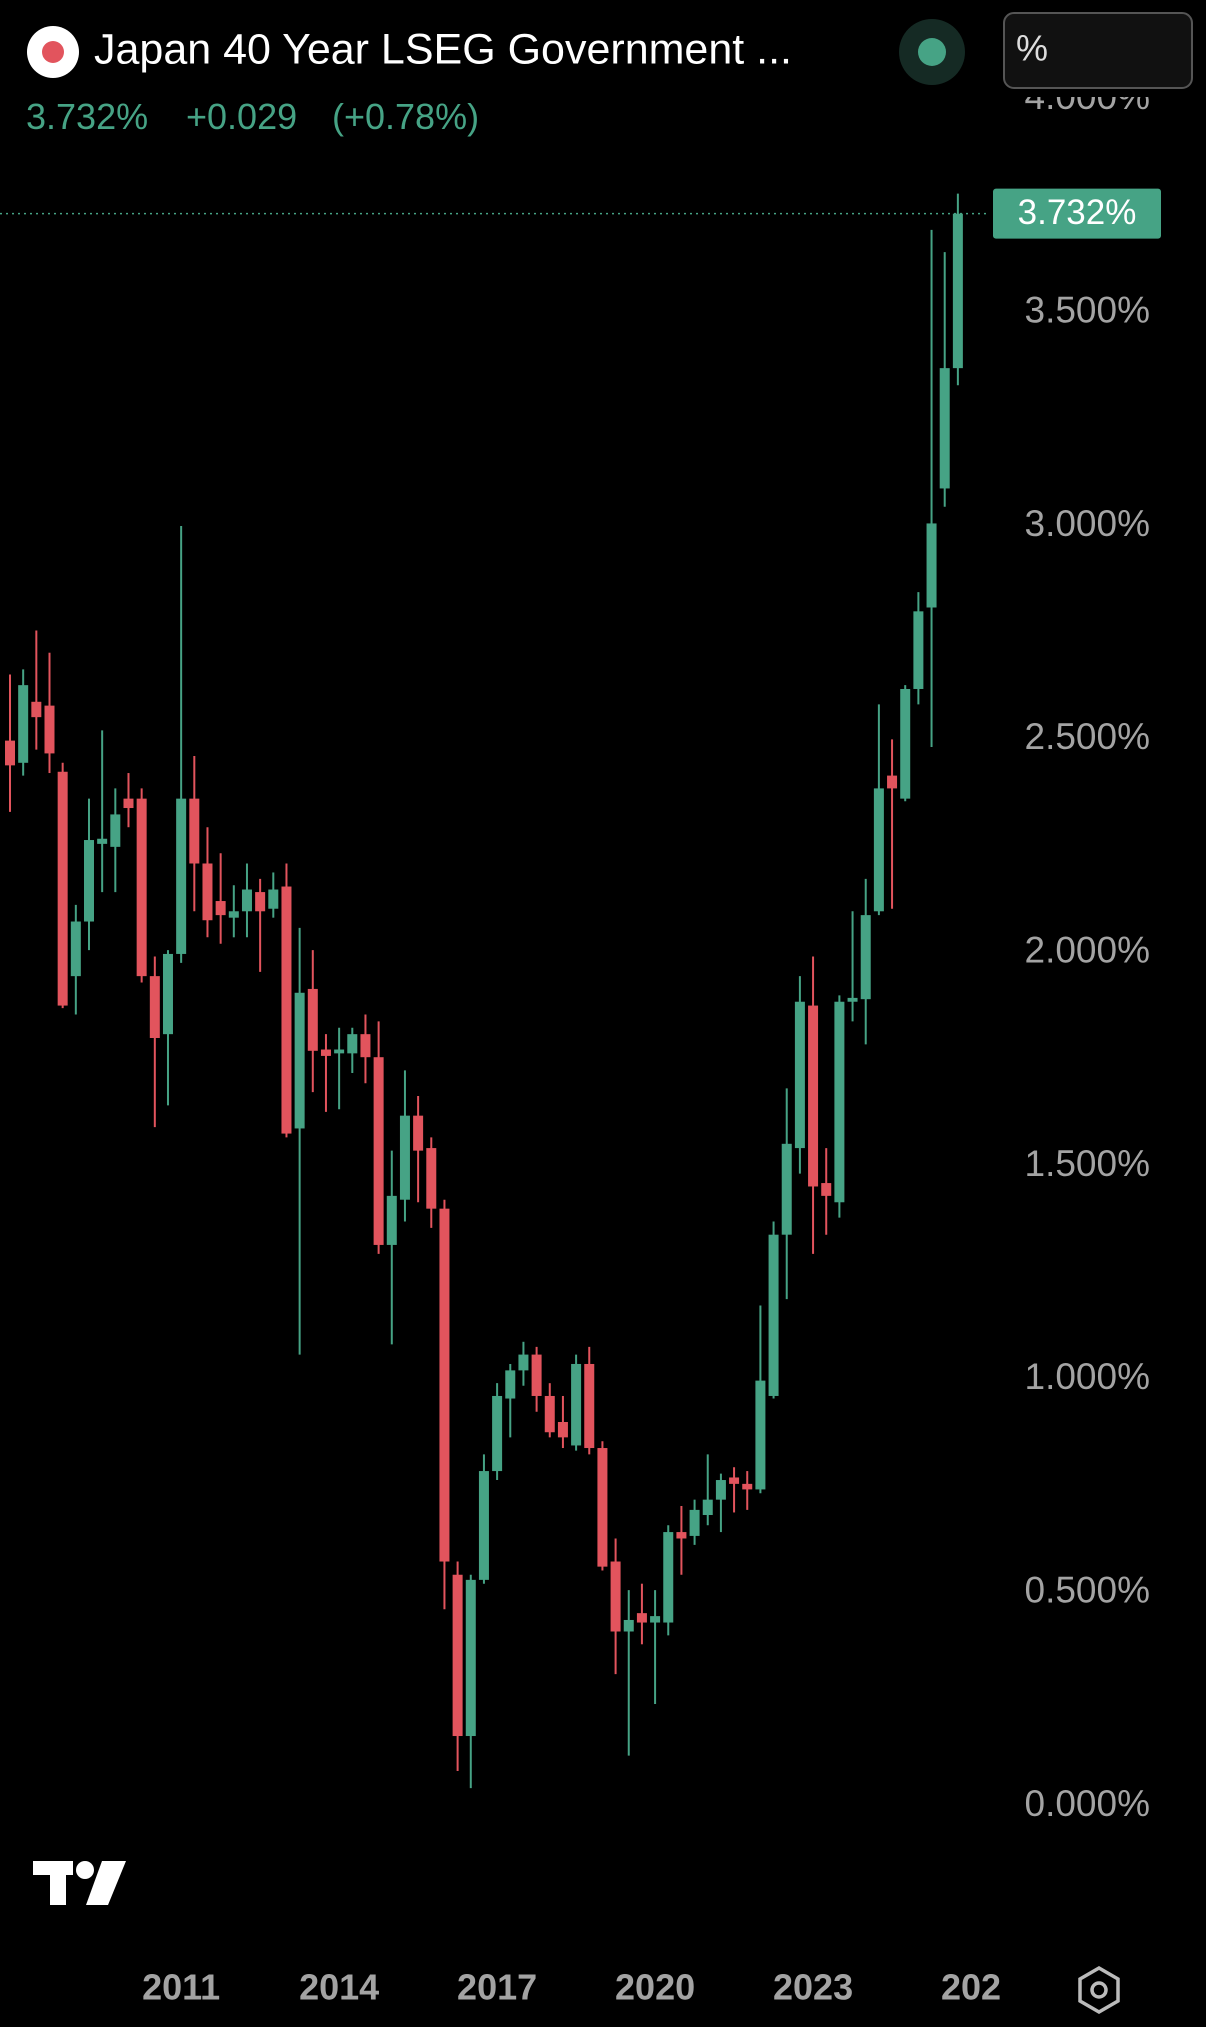  What do you see at coordinates (1088, 1589) in the screenshot?
I see `y-tick-label: 0.500%` at bounding box center [1088, 1589].